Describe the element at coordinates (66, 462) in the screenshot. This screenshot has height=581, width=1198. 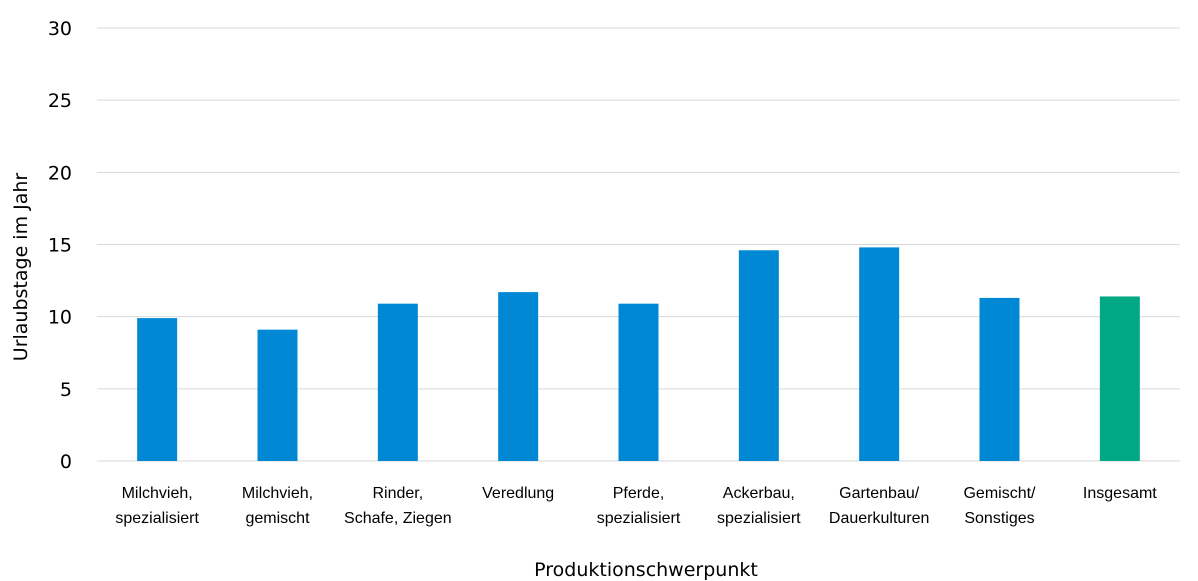
I see `y-tick-label: 0` at that location.